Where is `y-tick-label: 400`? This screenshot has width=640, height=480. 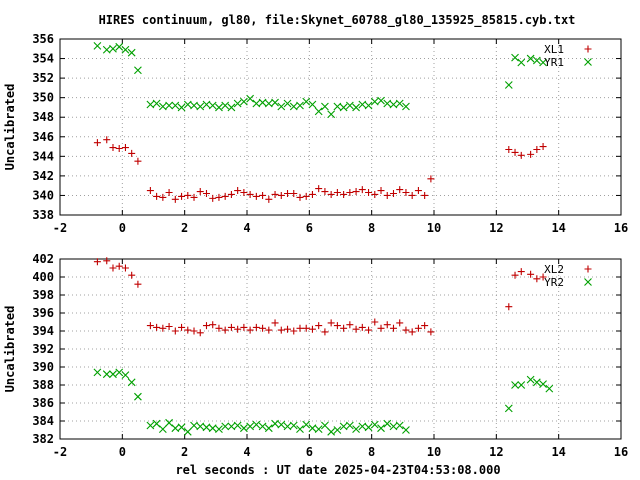
y-tick-label: 400 is located at coordinates (43, 277).